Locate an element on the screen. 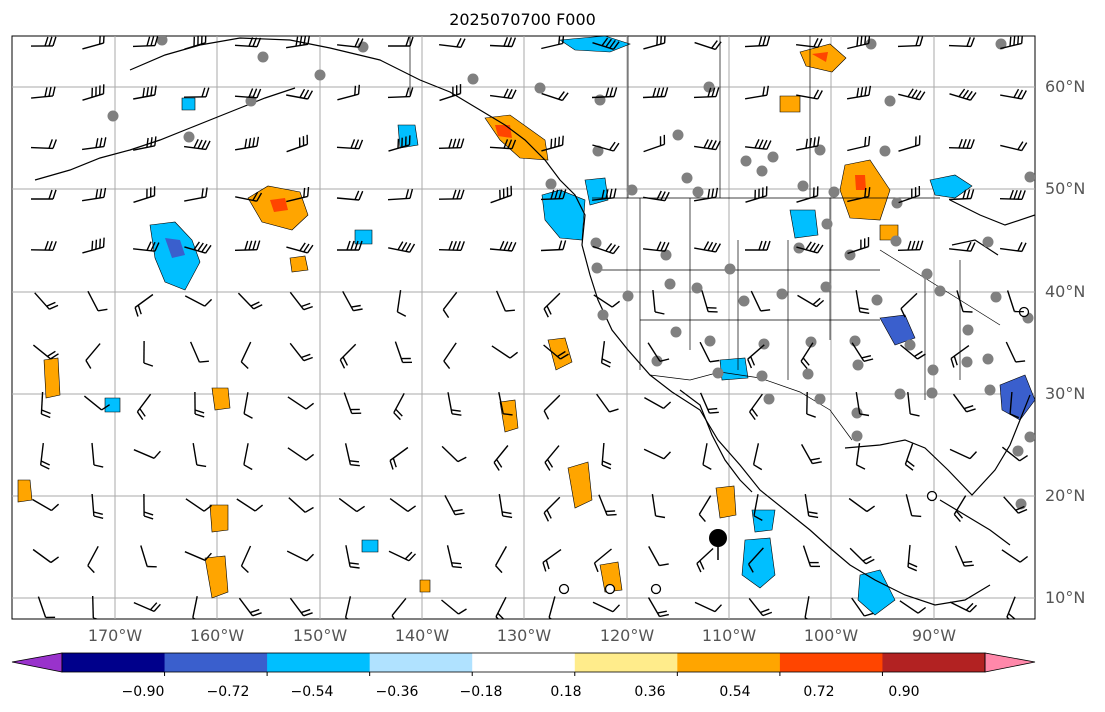 Image resolution: width=1105 pixels, height=712 pixels. lon-label-100w: 100°W is located at coordinates (831, 635).